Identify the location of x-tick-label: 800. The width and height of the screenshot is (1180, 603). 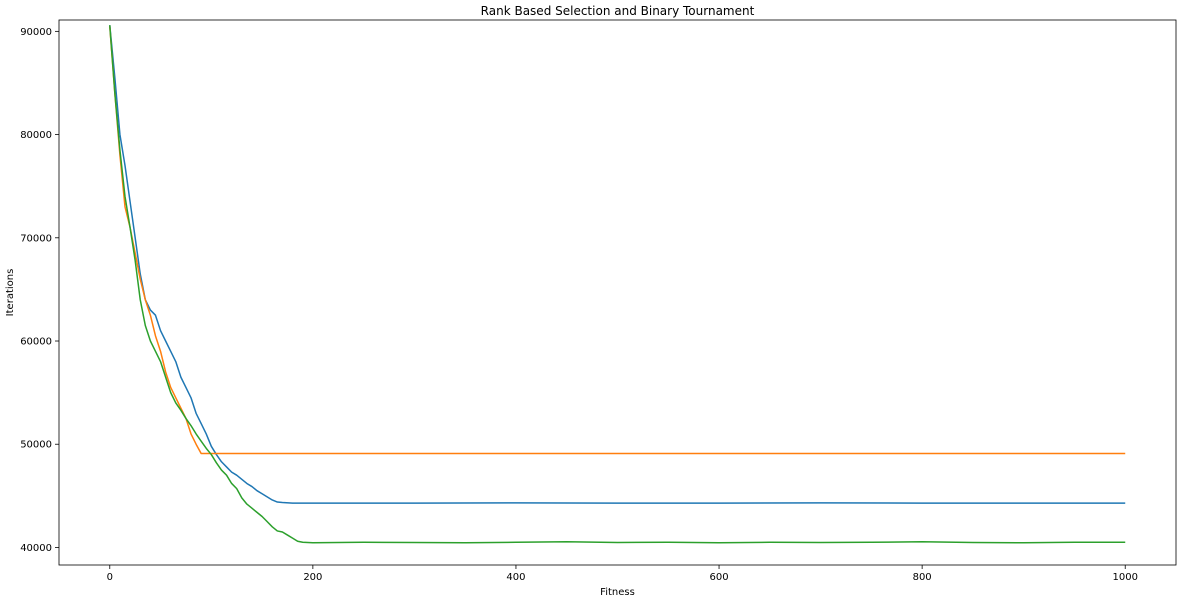
(922, 577).